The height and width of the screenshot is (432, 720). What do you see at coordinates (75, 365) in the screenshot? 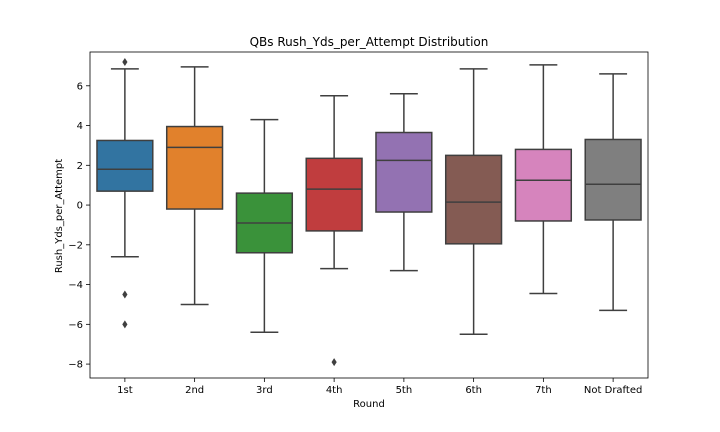
I see `y-tick-label: −8` at bounding box center [75, 365].